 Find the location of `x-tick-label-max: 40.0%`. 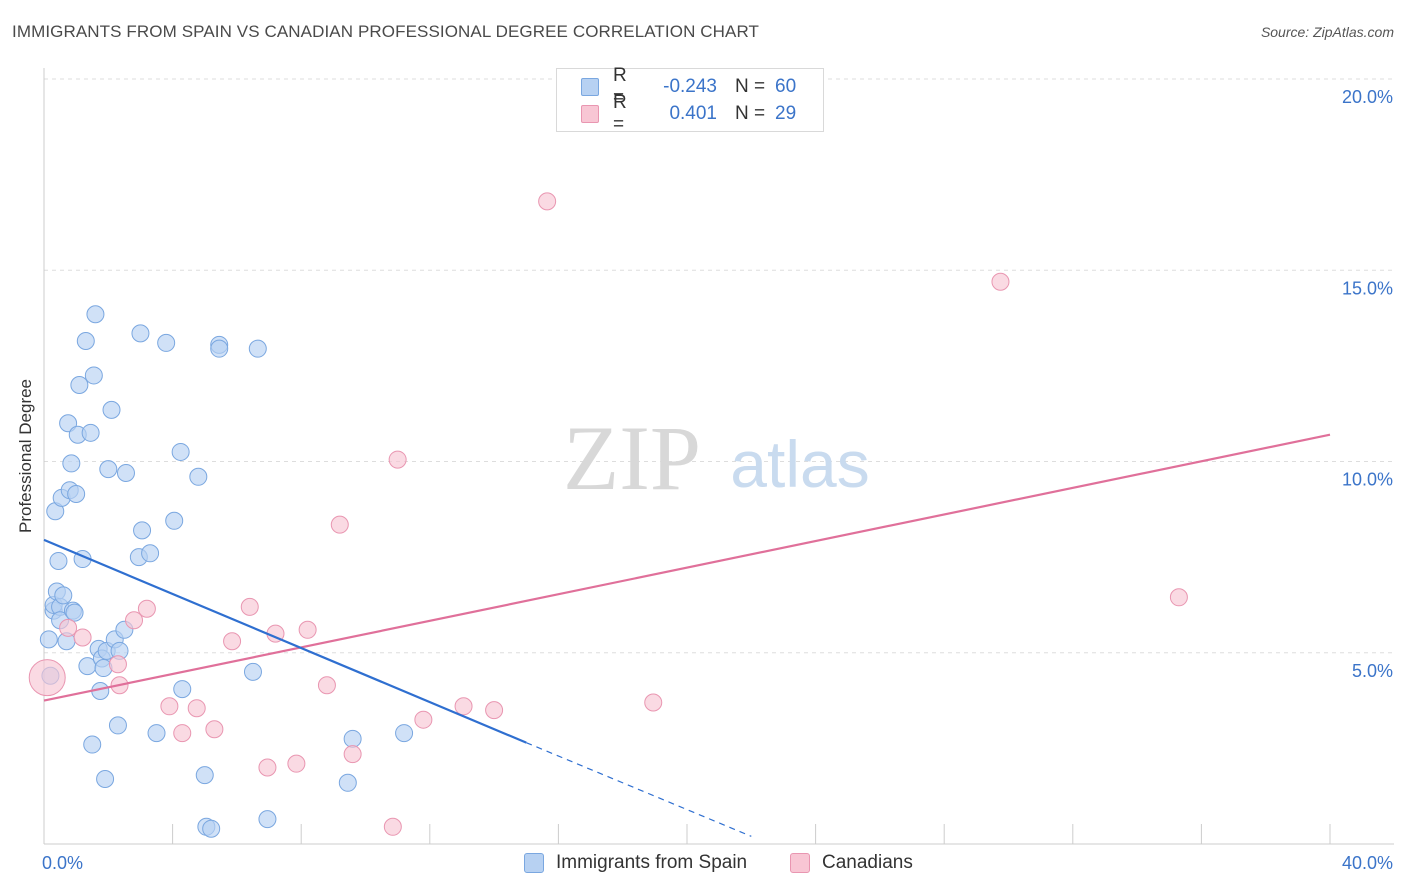

x-tick-label-max: 40.0% is located at coordinates (1367, 863).